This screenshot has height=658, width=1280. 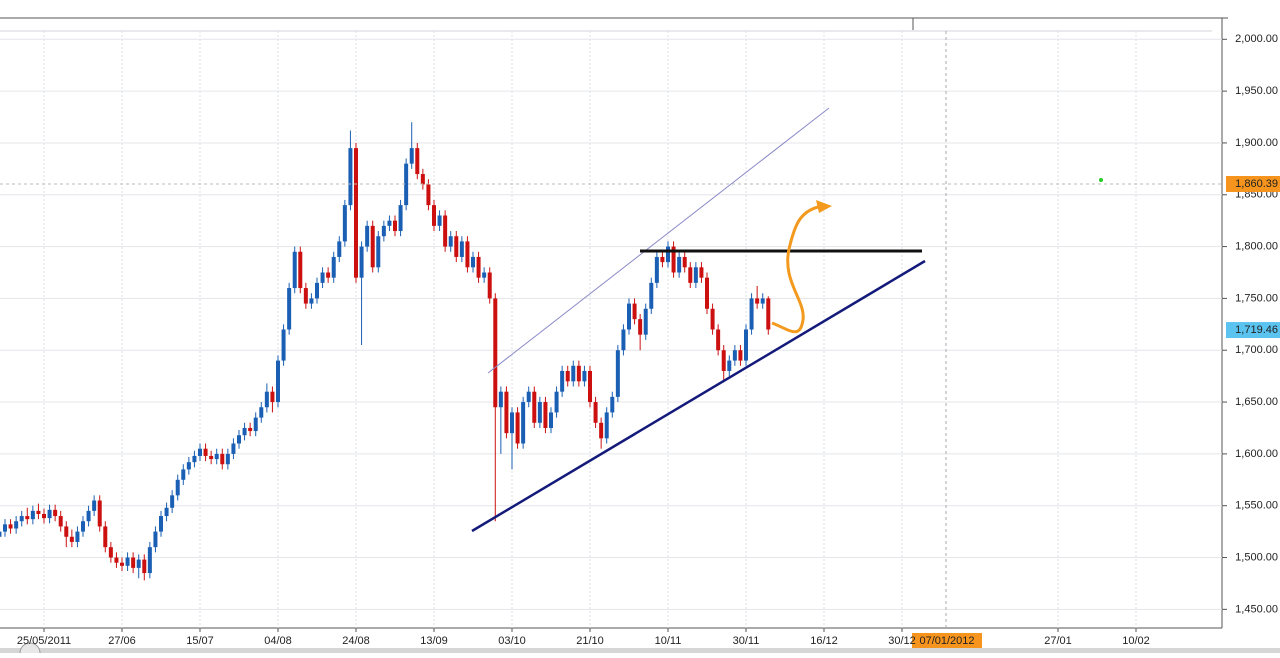 What do you see at coordinates (200, 641) in the screenshot?
I see `x-tick-label: 15/07` at bounding box center [200, 641].